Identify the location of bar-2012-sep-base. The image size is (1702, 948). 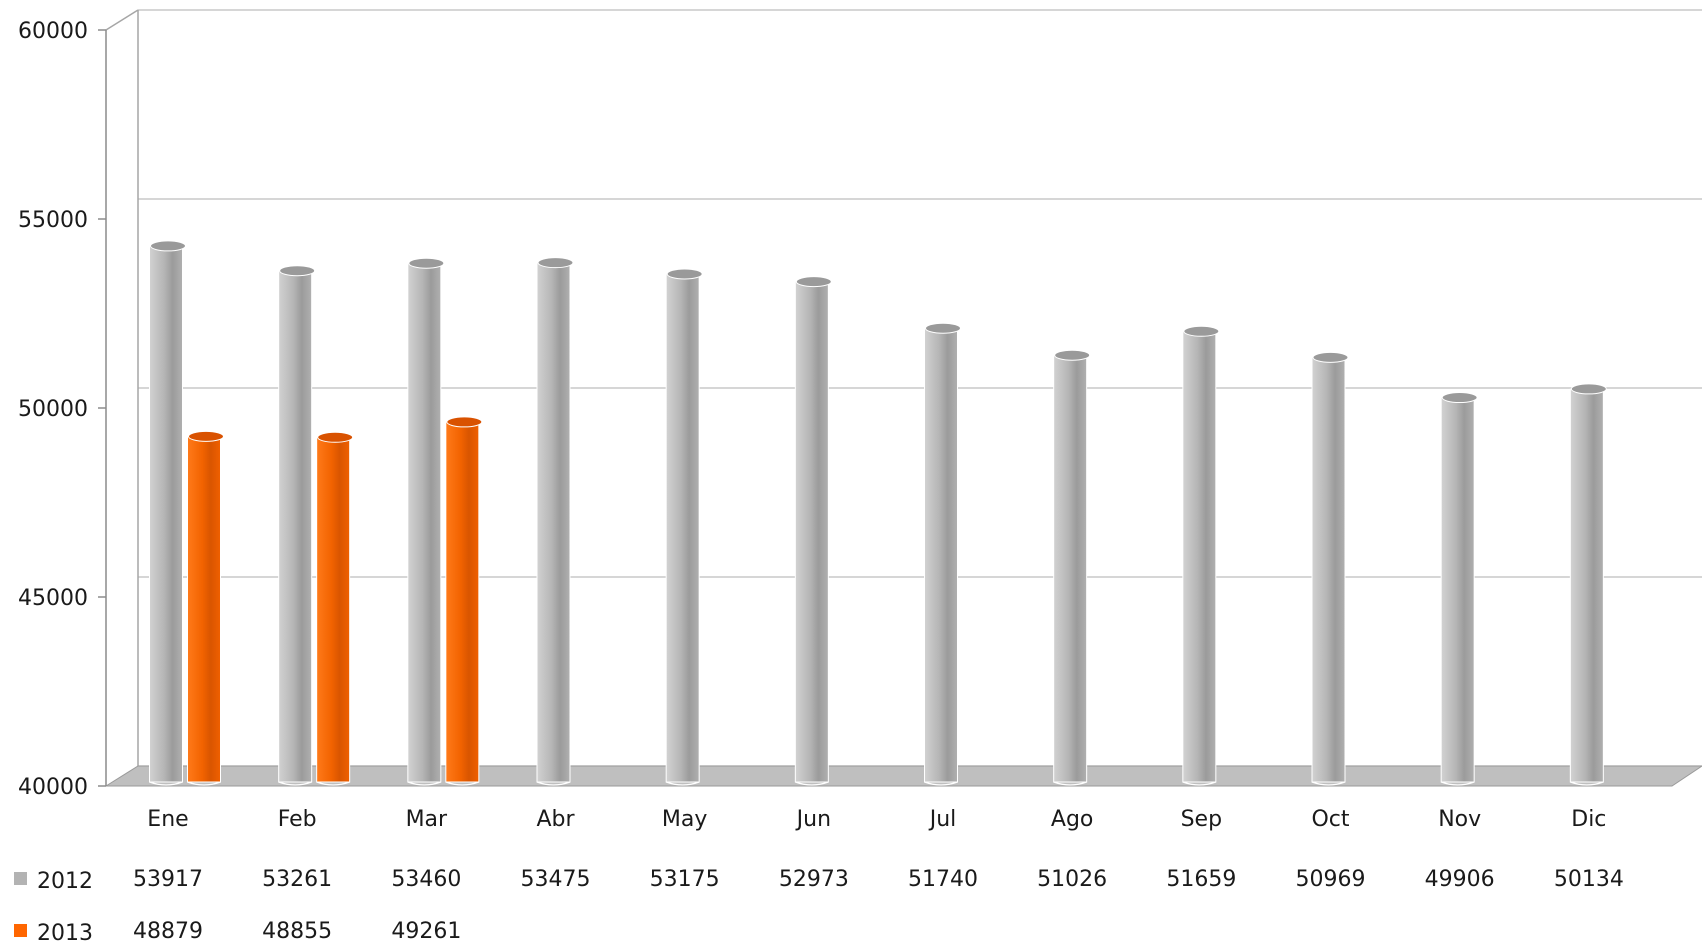
(1199, 783).